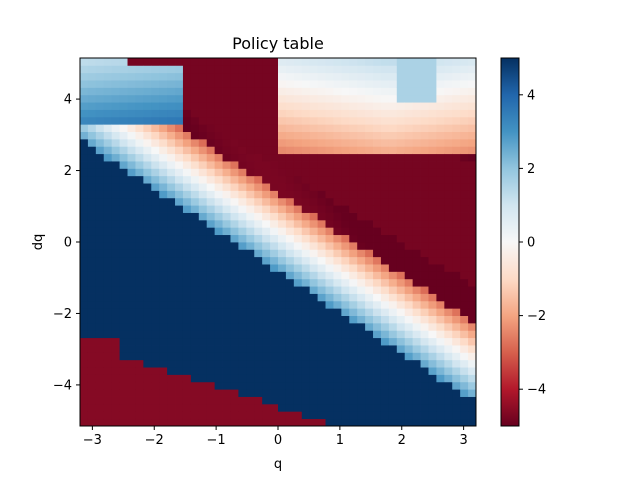 This screenshot has height=480, width=640. I want to click on colorbar-tick-label: 2, so click(531, 169).